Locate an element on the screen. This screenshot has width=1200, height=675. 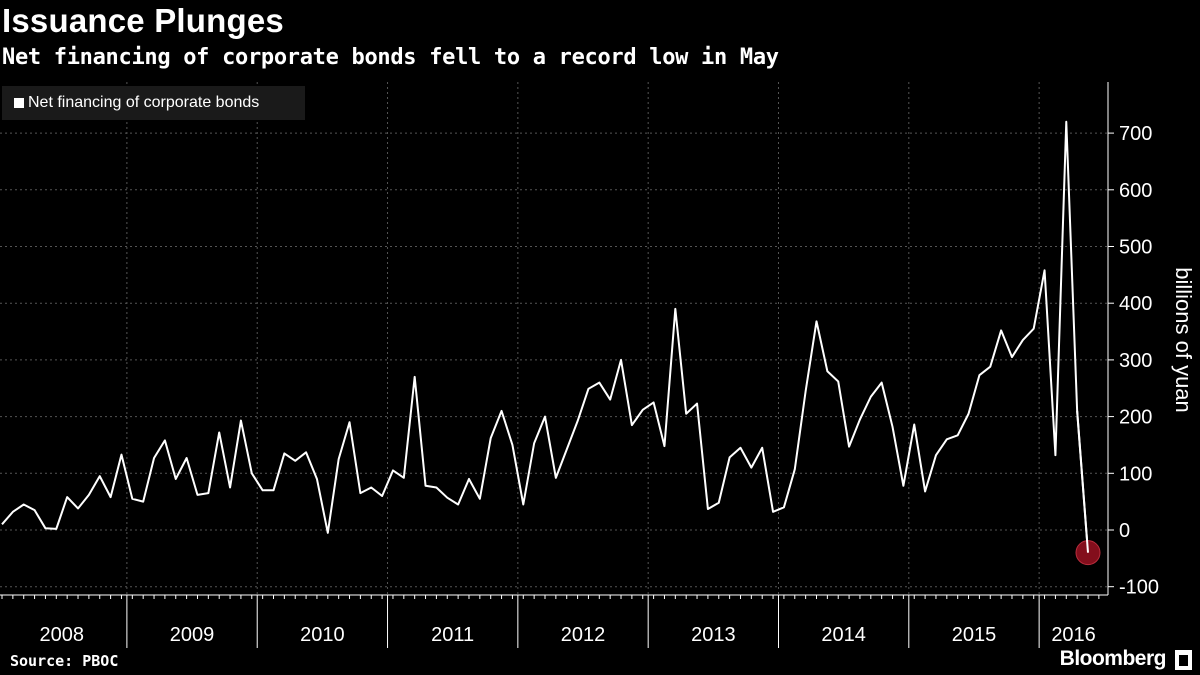
y-tick-label: 200 is located at coordinates (1135, 418).